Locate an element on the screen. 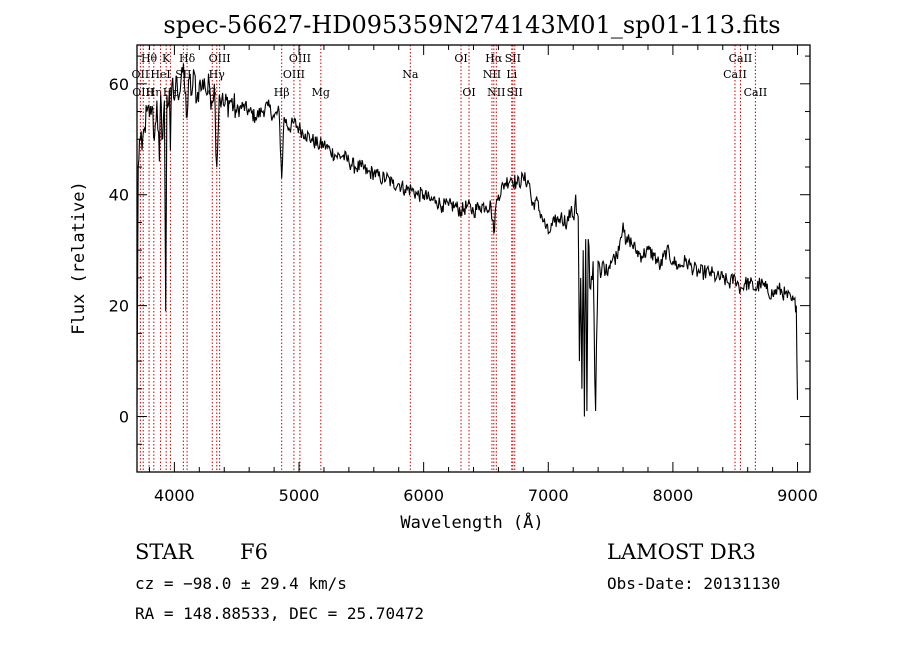 The width and height of the screenshot is (900, 649). line-marker-label-25: CaII is located at coordinates (735, 74).